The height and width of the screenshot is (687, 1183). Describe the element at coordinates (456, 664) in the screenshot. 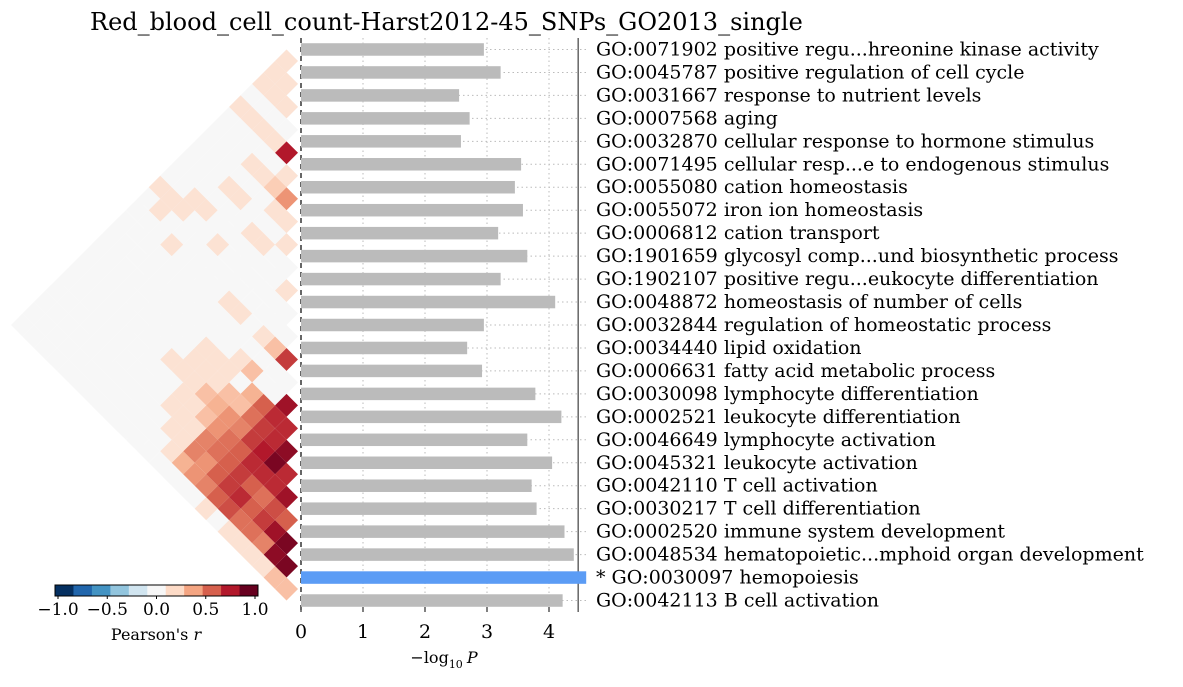

I see `x-axis-label-subscript: 10` at that location.